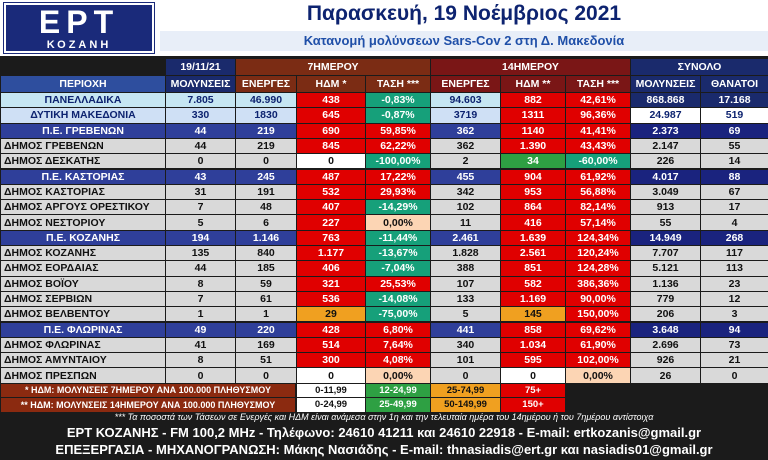 Image resolution: width=768 pixels, height=460 pixels. I want to click on column-header: ΗΔΜ *, so click(331, 84).